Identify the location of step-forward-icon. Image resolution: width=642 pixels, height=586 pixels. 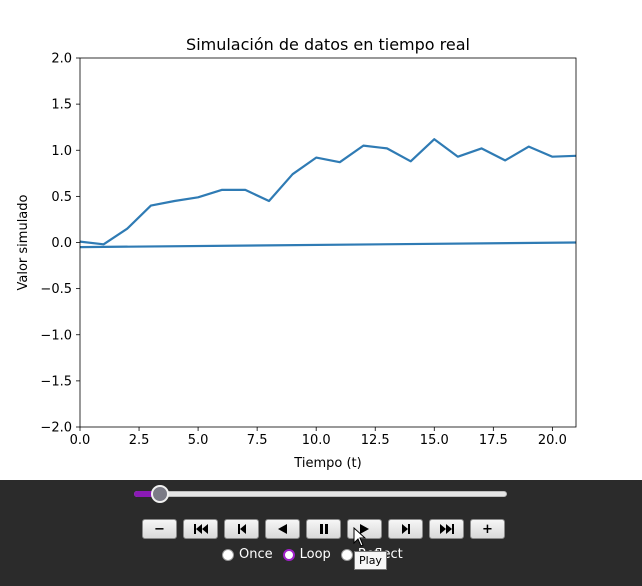
(405, 529).